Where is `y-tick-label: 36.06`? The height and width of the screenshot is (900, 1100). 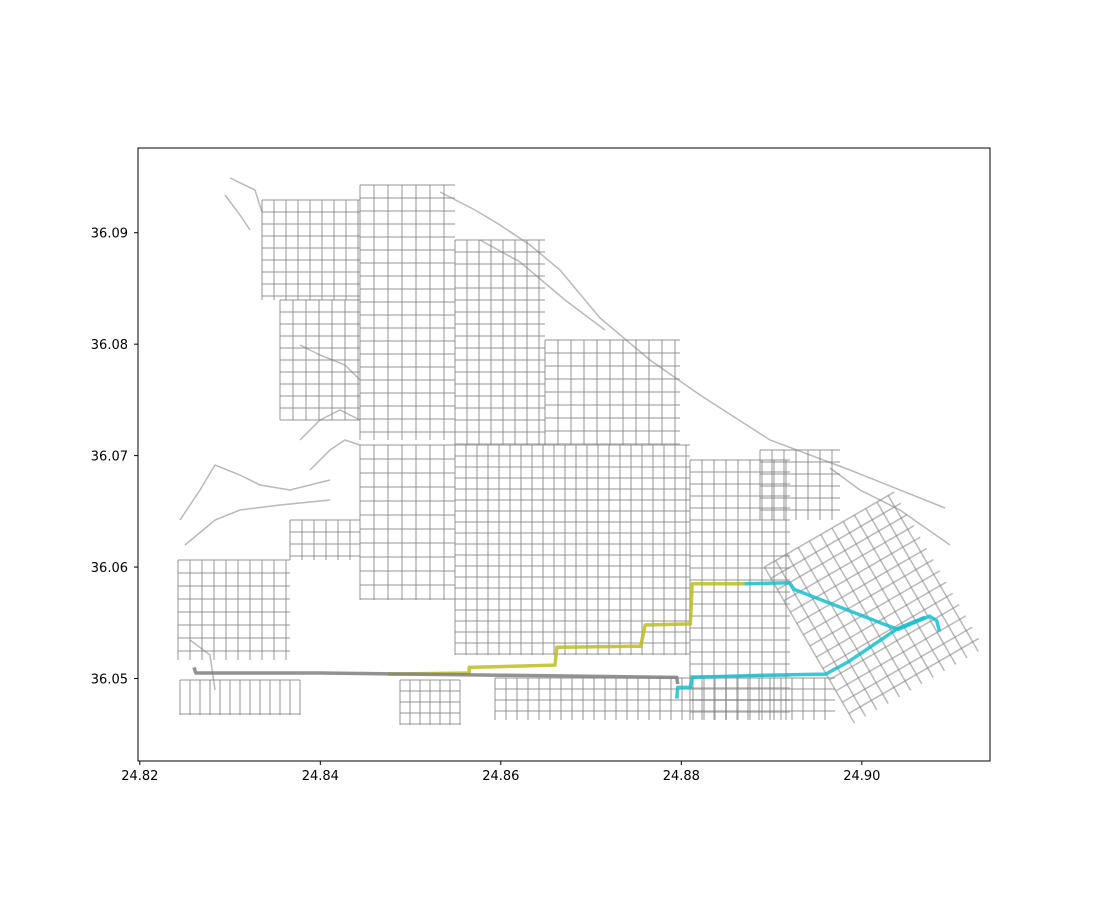
y-tick-label: 36.06 is located at coordinates (109, 568).